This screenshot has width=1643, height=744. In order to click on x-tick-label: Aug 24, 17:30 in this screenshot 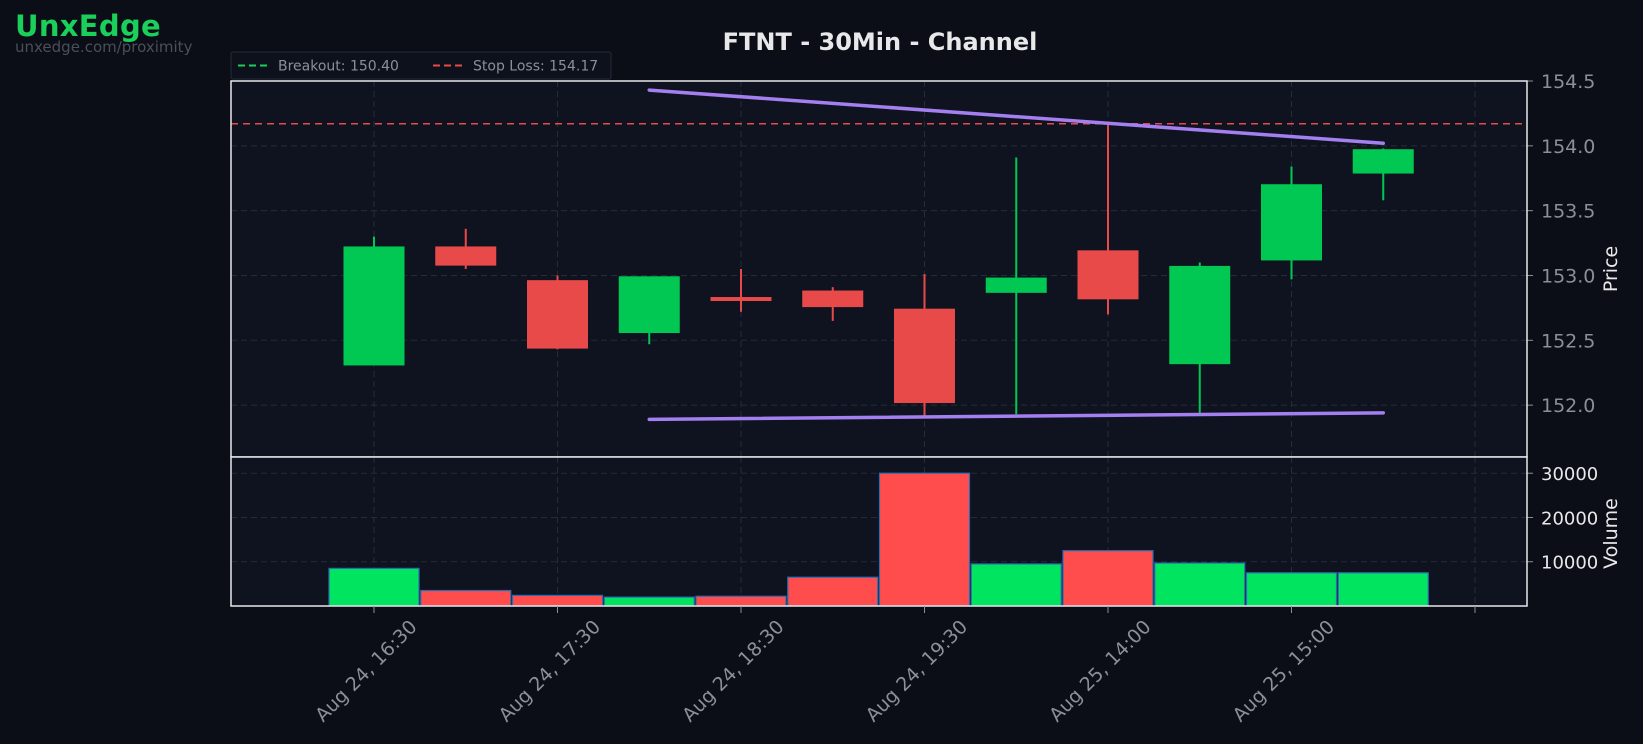, I will do `click(550, 671)`.